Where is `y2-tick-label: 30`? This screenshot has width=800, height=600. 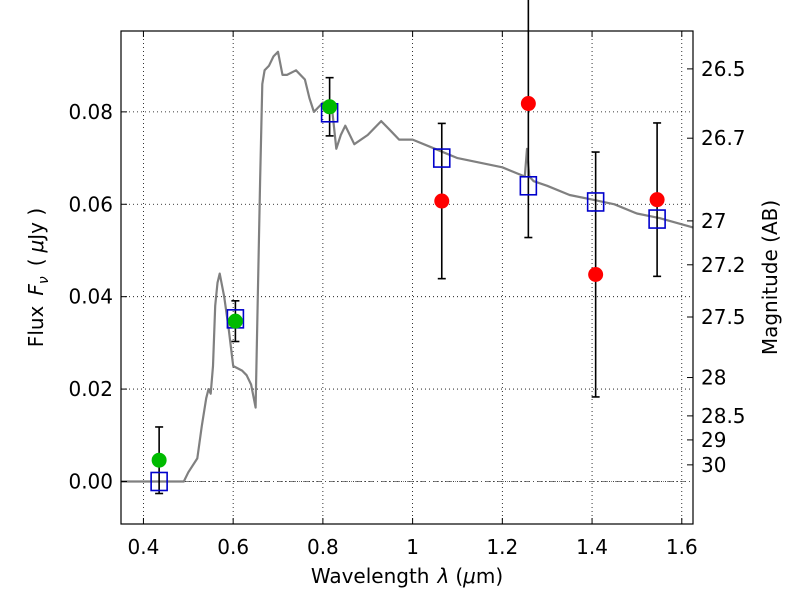
y2-tick-label: 30 is located at coordinates (713, 465).